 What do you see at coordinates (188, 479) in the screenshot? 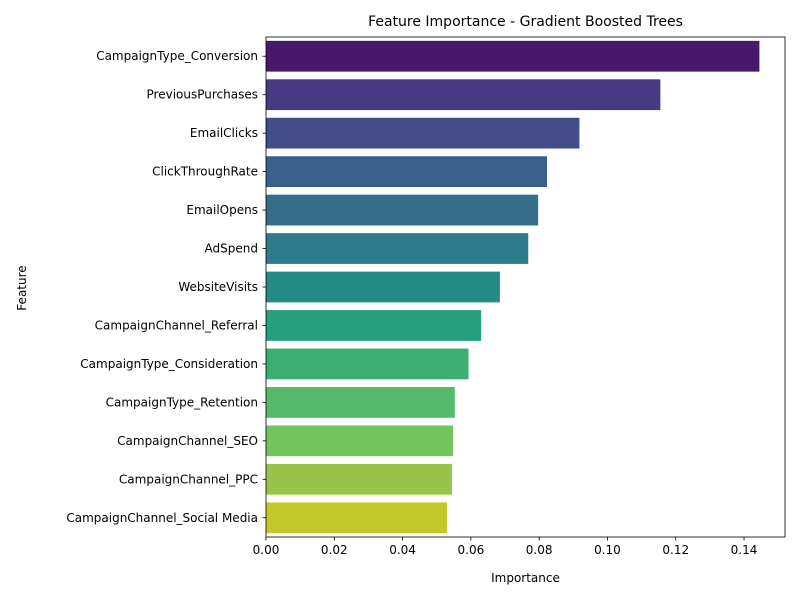
I see `y-tick-label: CampaignChannel_PPC` at bounding box center [188, 479].